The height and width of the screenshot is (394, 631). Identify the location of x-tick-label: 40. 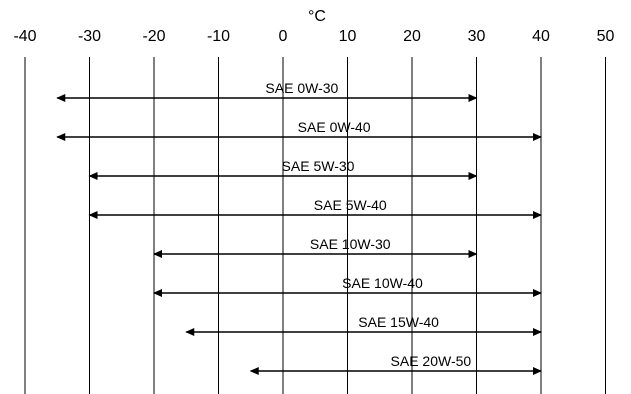
(541, 36).